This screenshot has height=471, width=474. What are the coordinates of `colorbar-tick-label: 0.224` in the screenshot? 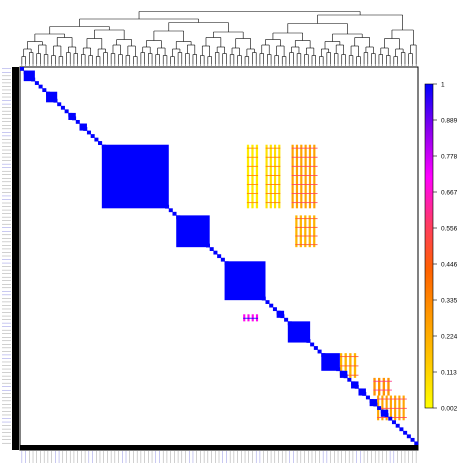 It's located at (449, 337).